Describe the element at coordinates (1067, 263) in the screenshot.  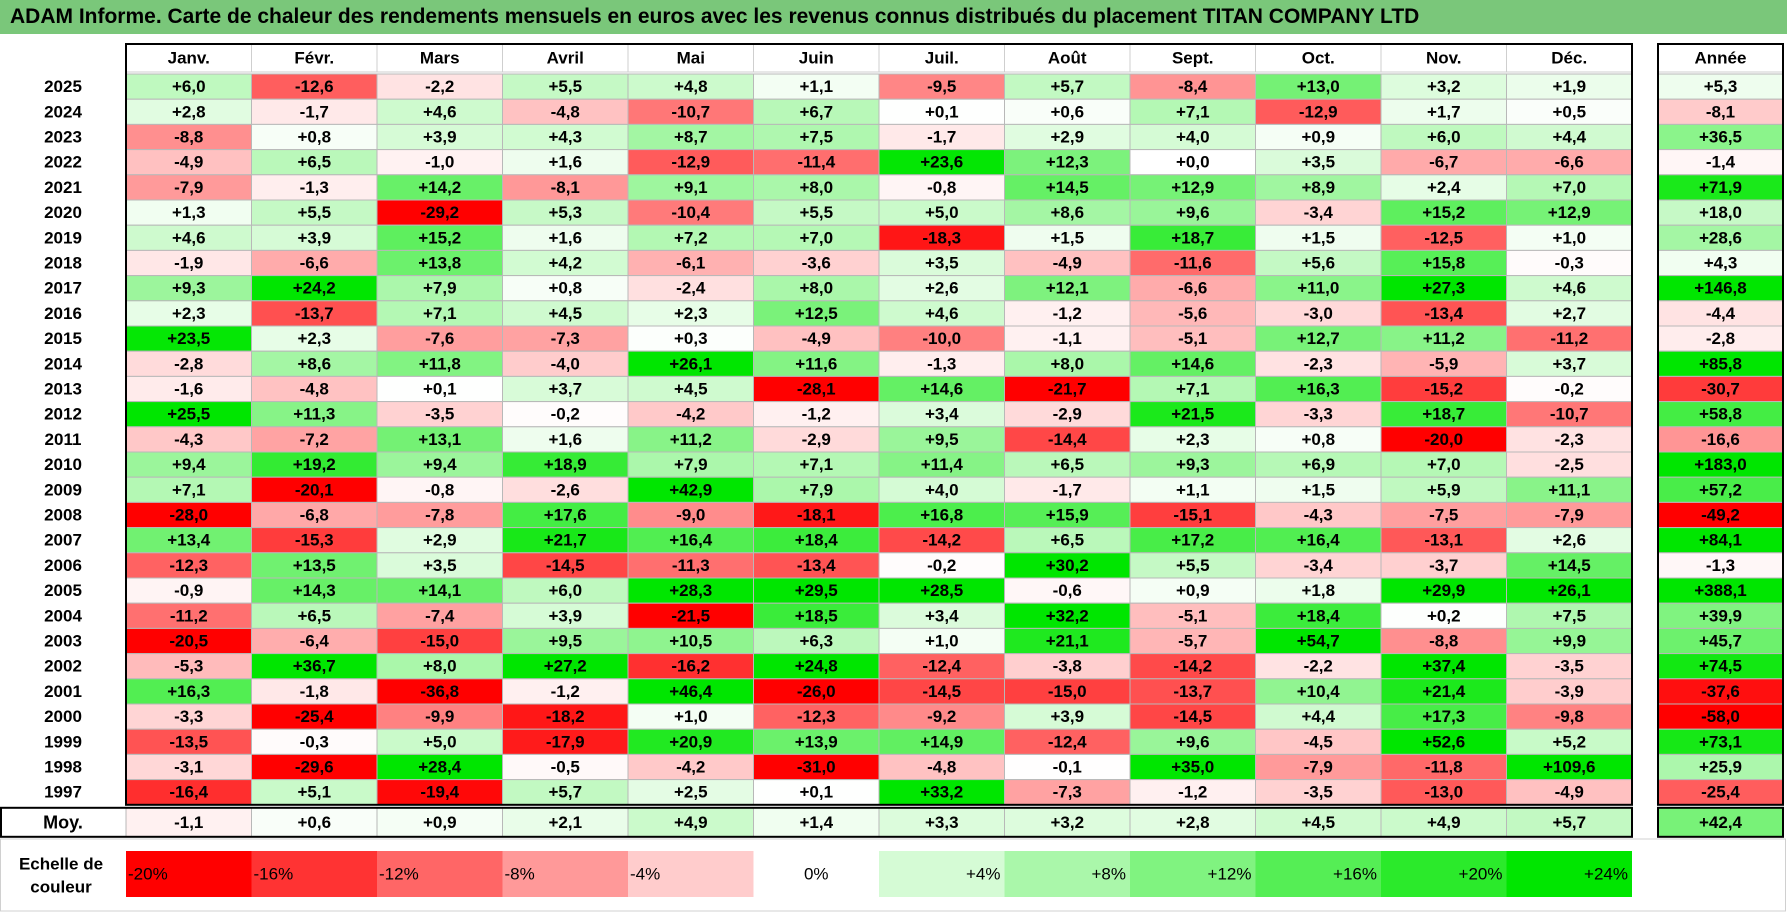
I see `cell-value: -4,9` at that location.